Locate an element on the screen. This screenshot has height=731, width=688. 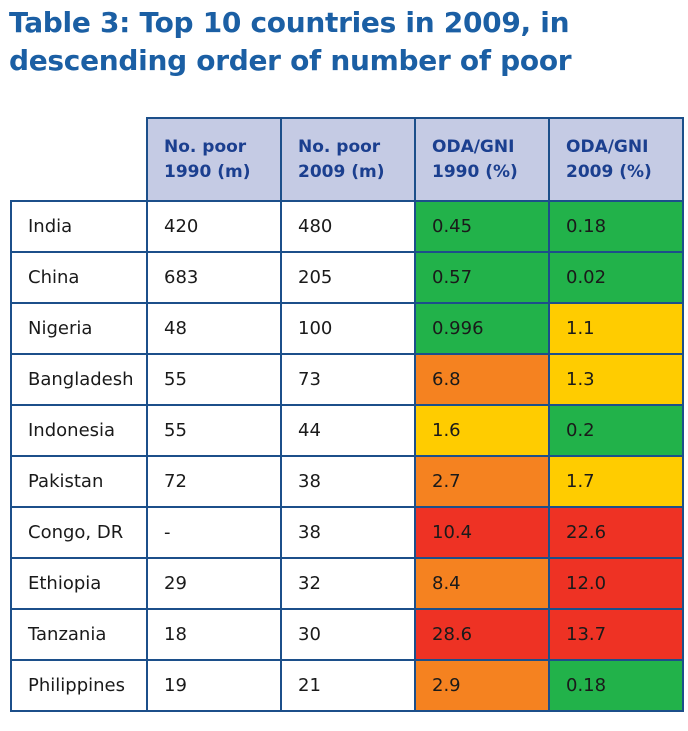
table-row: Indonesia 55 44 1.6 0.2 is located at coordinates (347, 430).